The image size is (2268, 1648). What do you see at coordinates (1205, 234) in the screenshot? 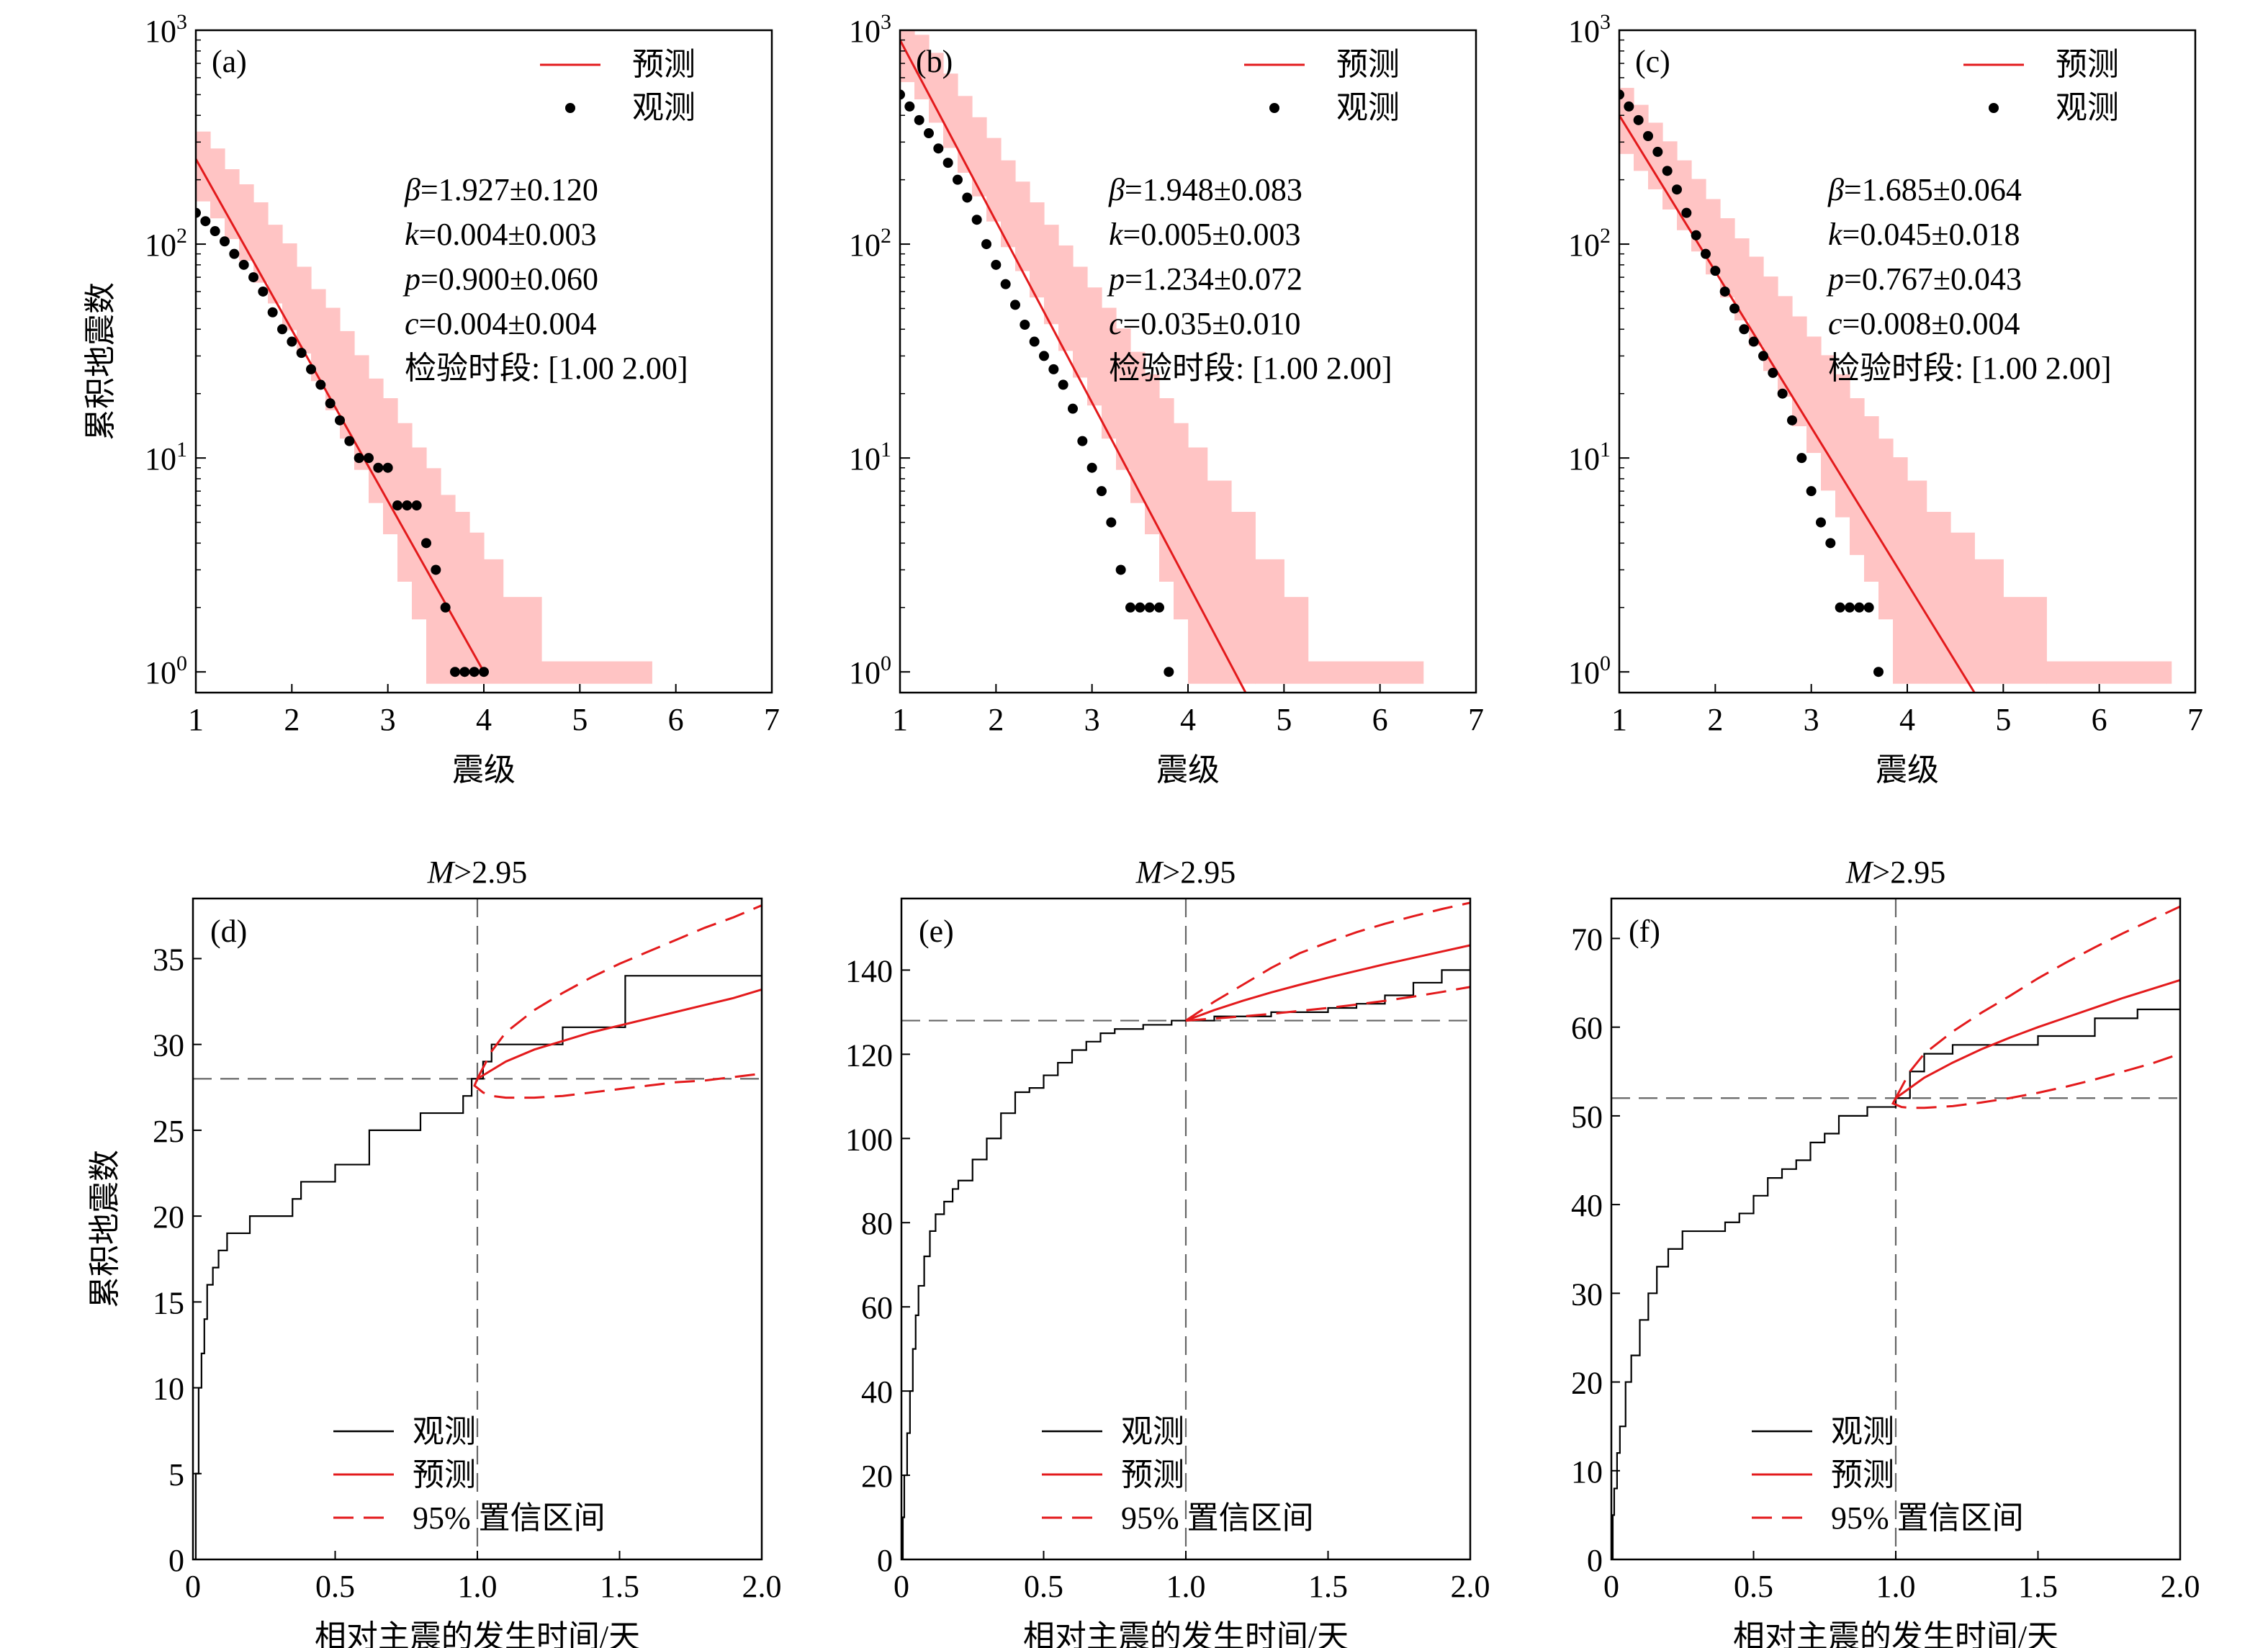
I see `param-text-1: k=0.005±0.003` at bounding box center [1205, 234].